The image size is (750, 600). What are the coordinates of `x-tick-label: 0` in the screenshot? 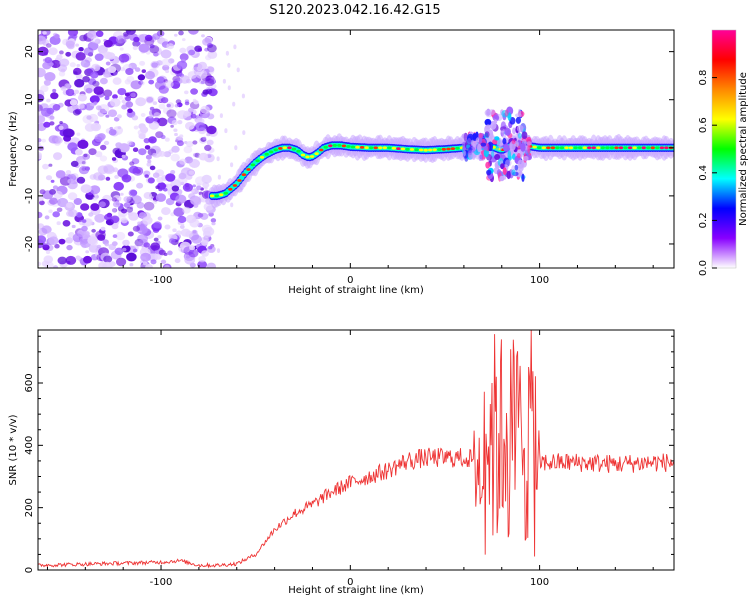 It's located at (350, 582).